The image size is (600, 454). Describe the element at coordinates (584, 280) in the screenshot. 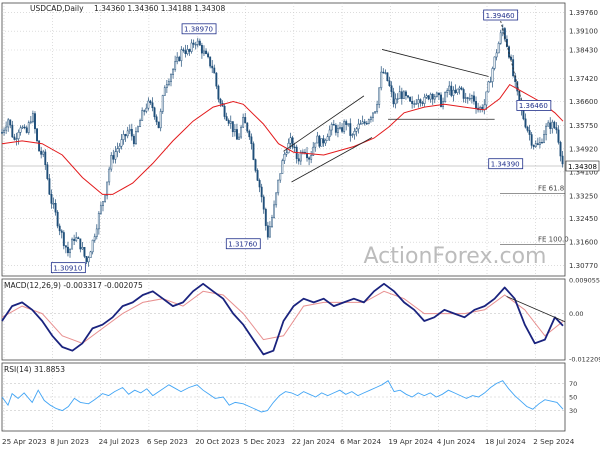

I see `macd-y-tick-label: 0.009055` at that location.